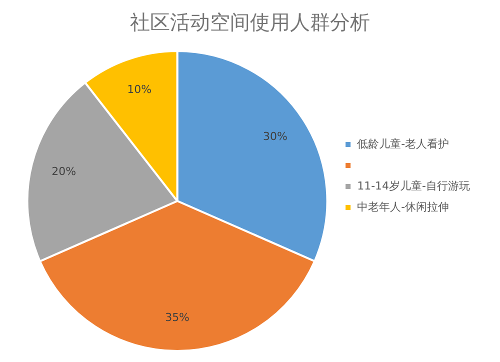 This screenshot has width=500, height=362. Describe the element at coordinates (250, 22) in the screenshot. I see `chart-title: 社区活动空间使用人群分析` at that location.